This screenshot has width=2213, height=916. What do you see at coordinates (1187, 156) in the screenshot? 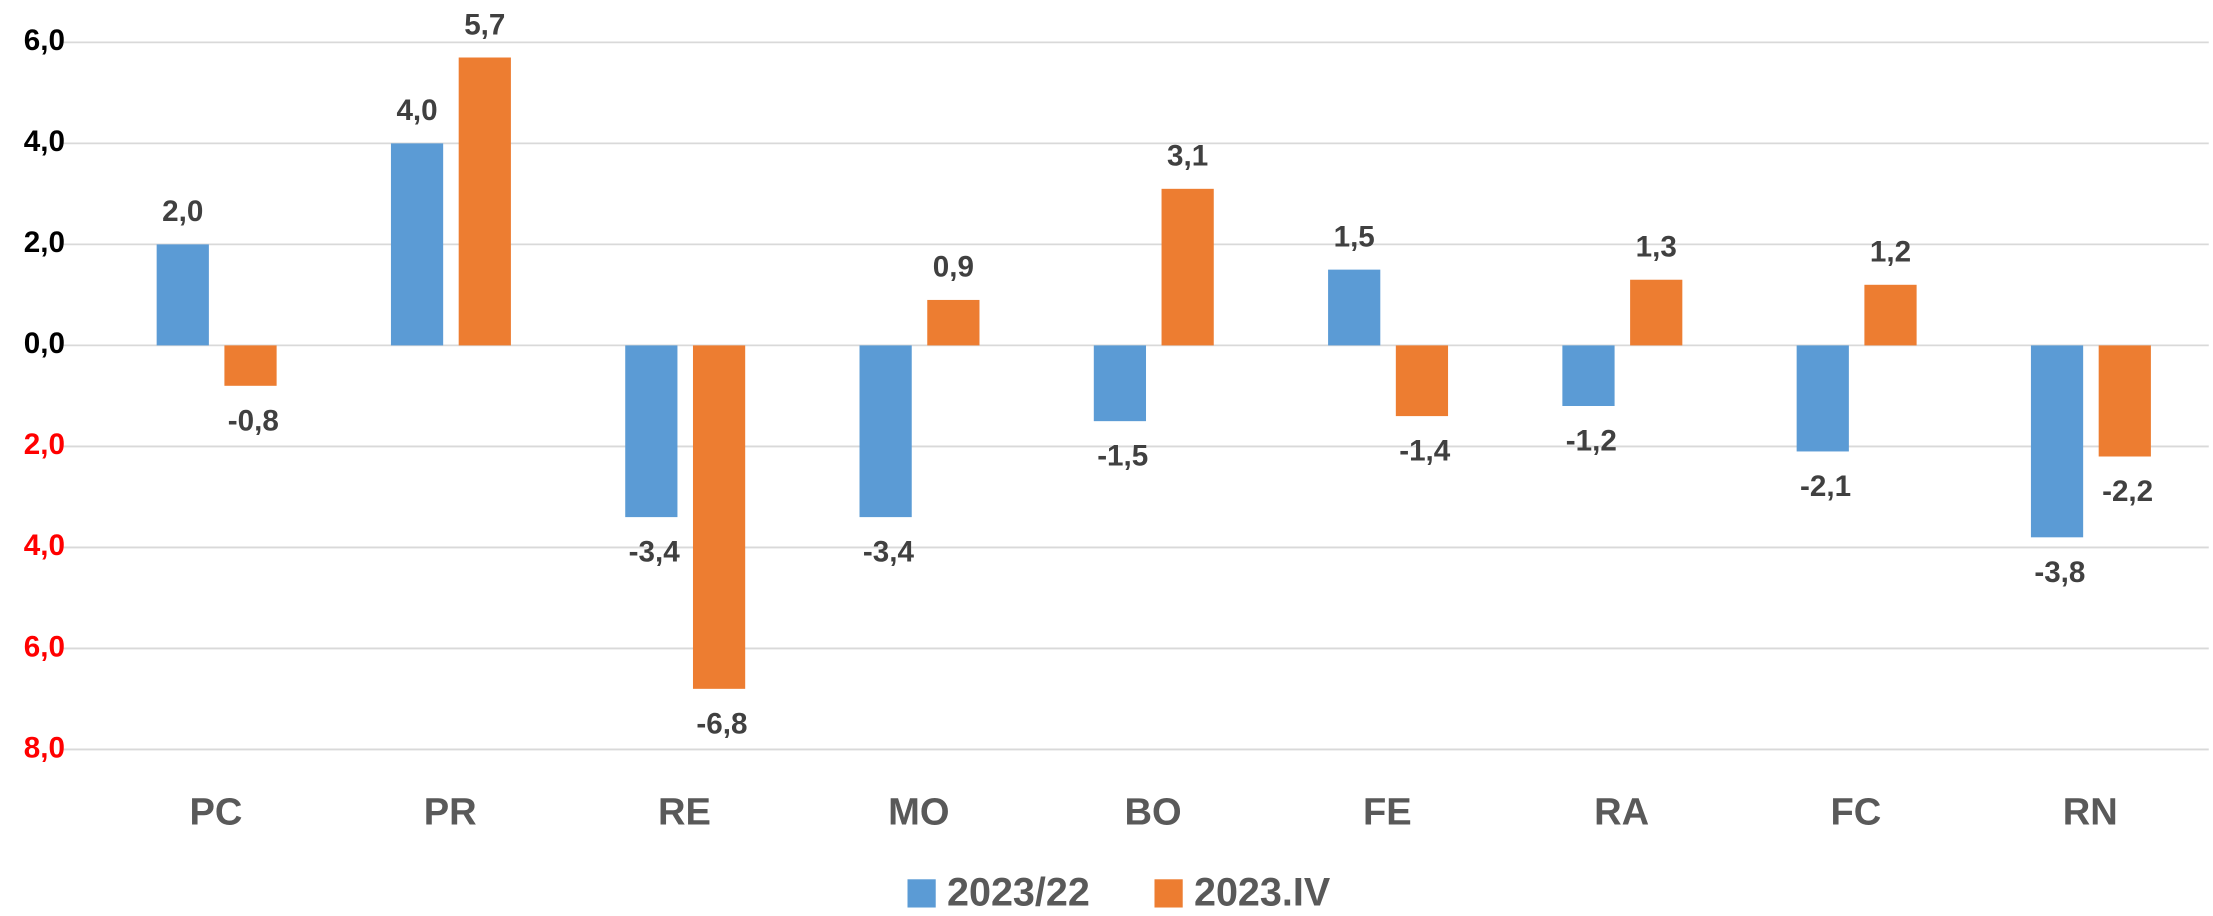
I see `data-label: 3,1` at bounding box center [1187, 156].